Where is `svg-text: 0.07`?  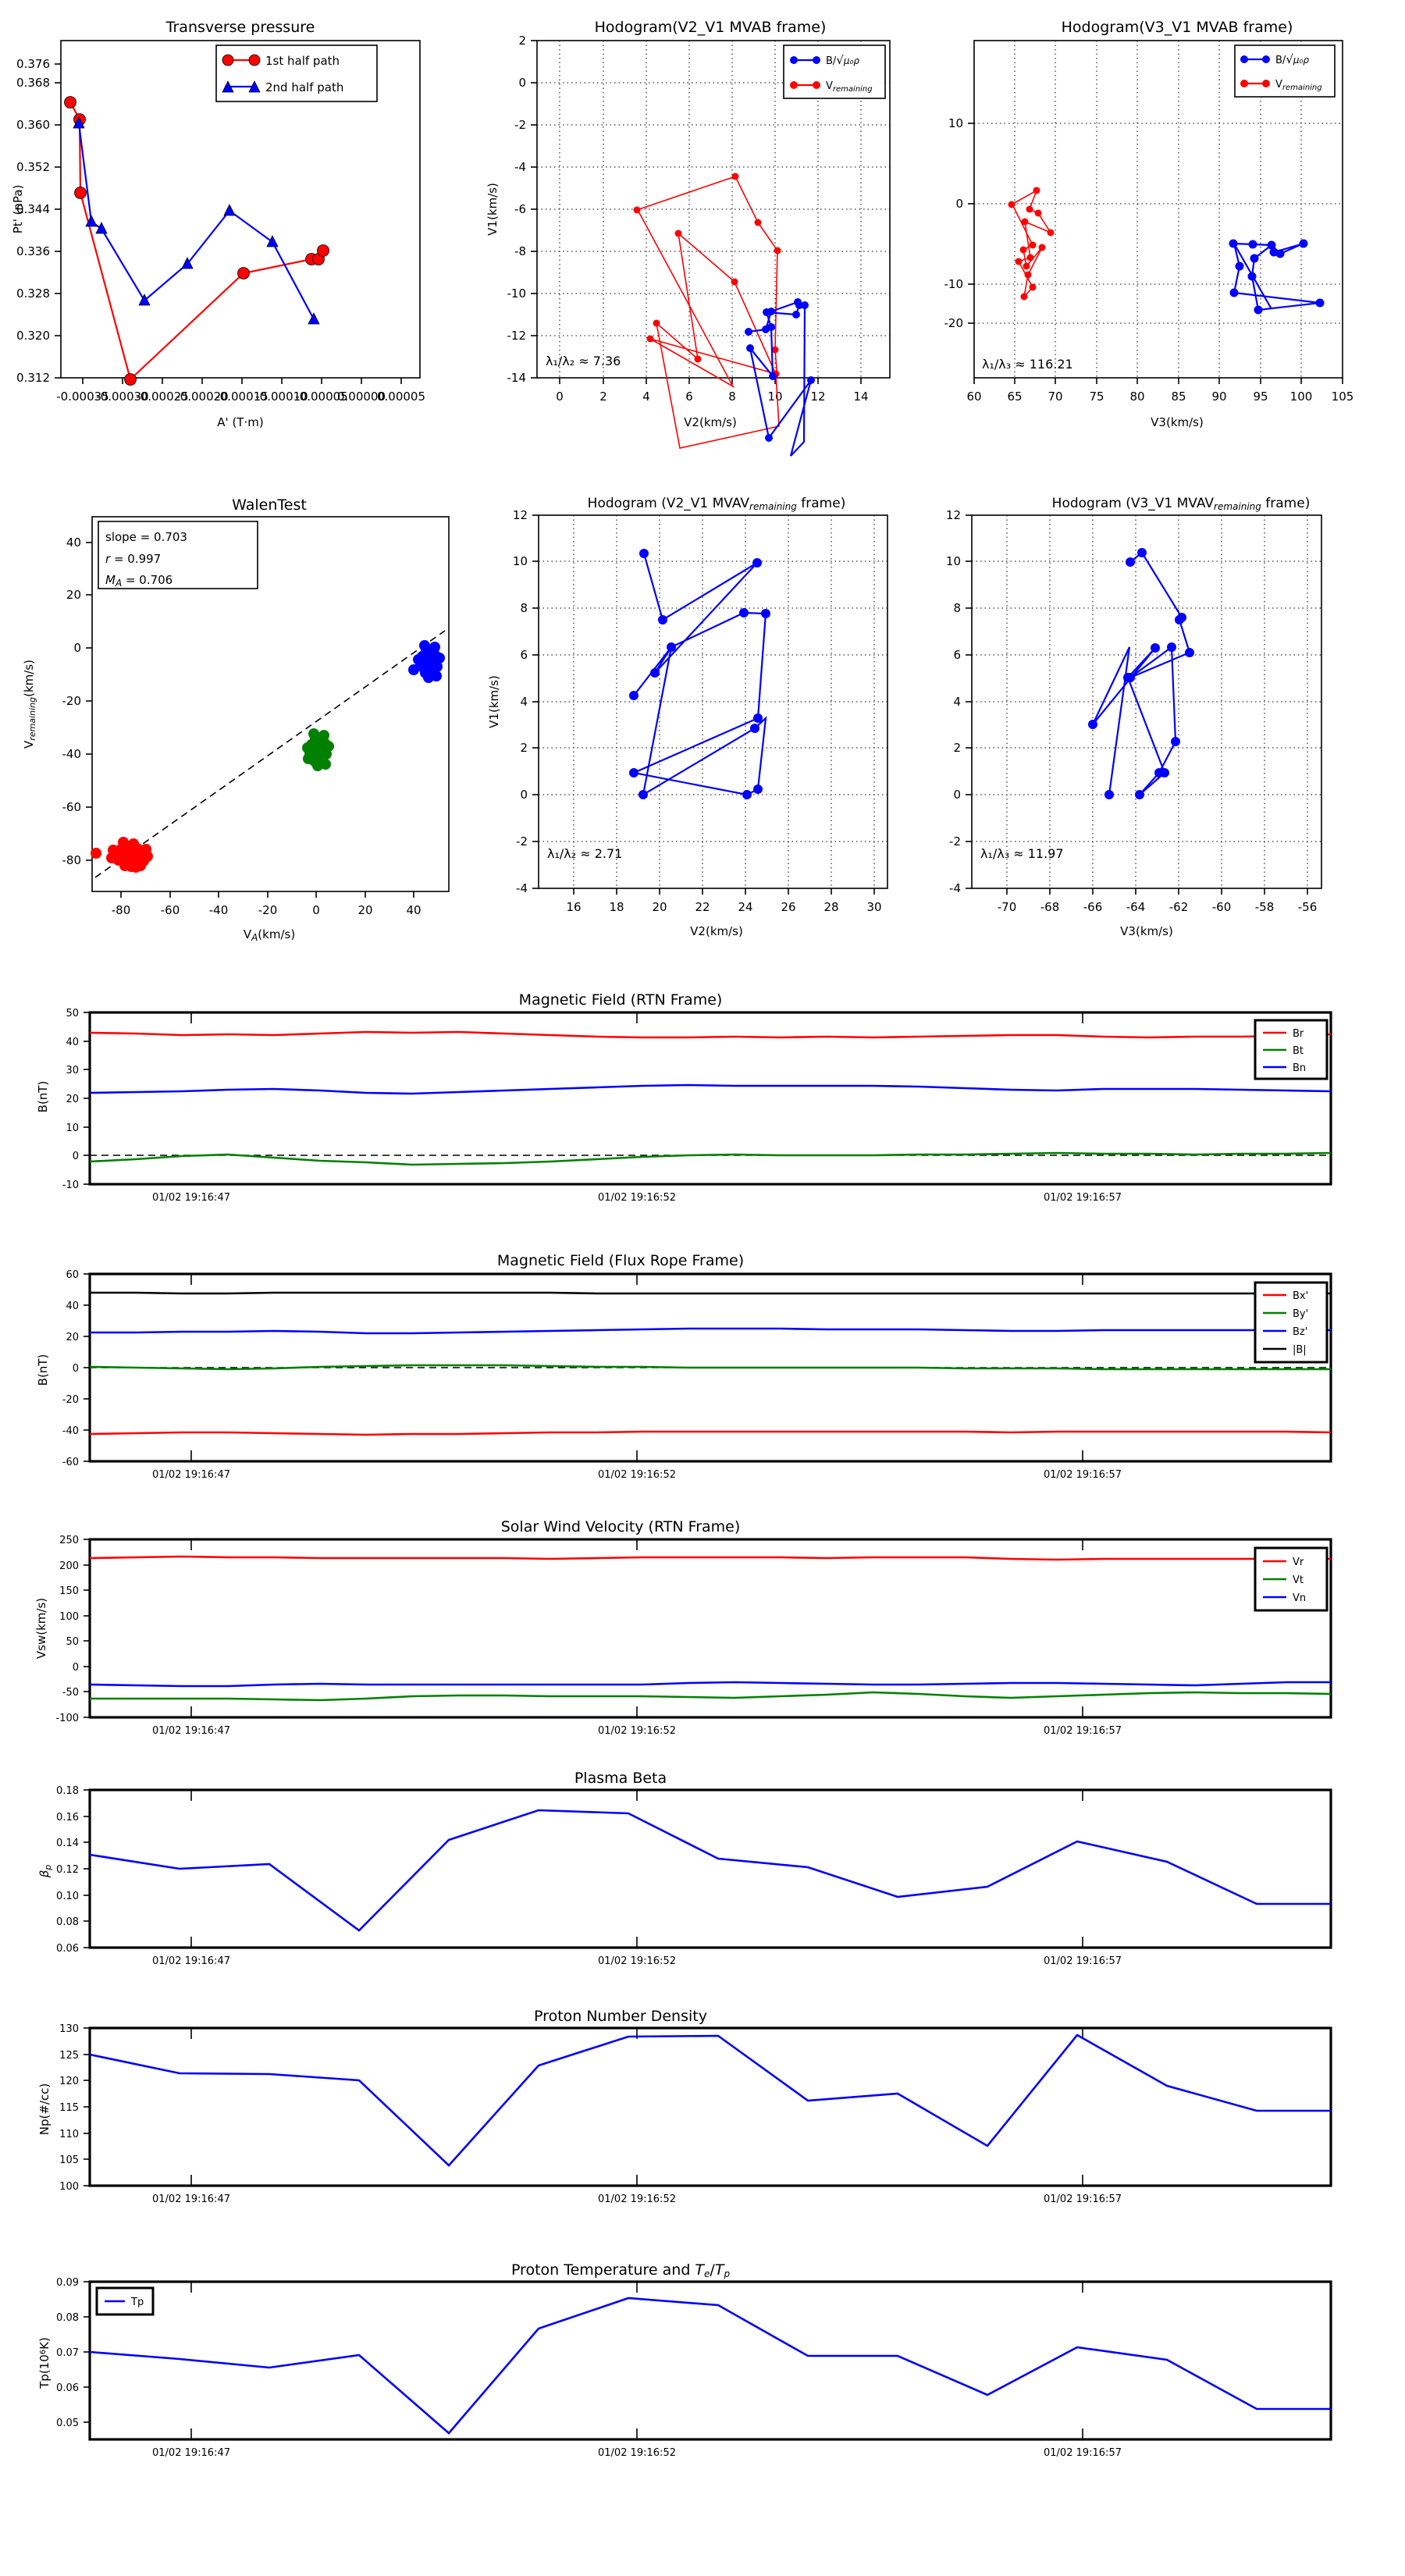 svg-text: 0.07 is located at coordinates (68, 2353).